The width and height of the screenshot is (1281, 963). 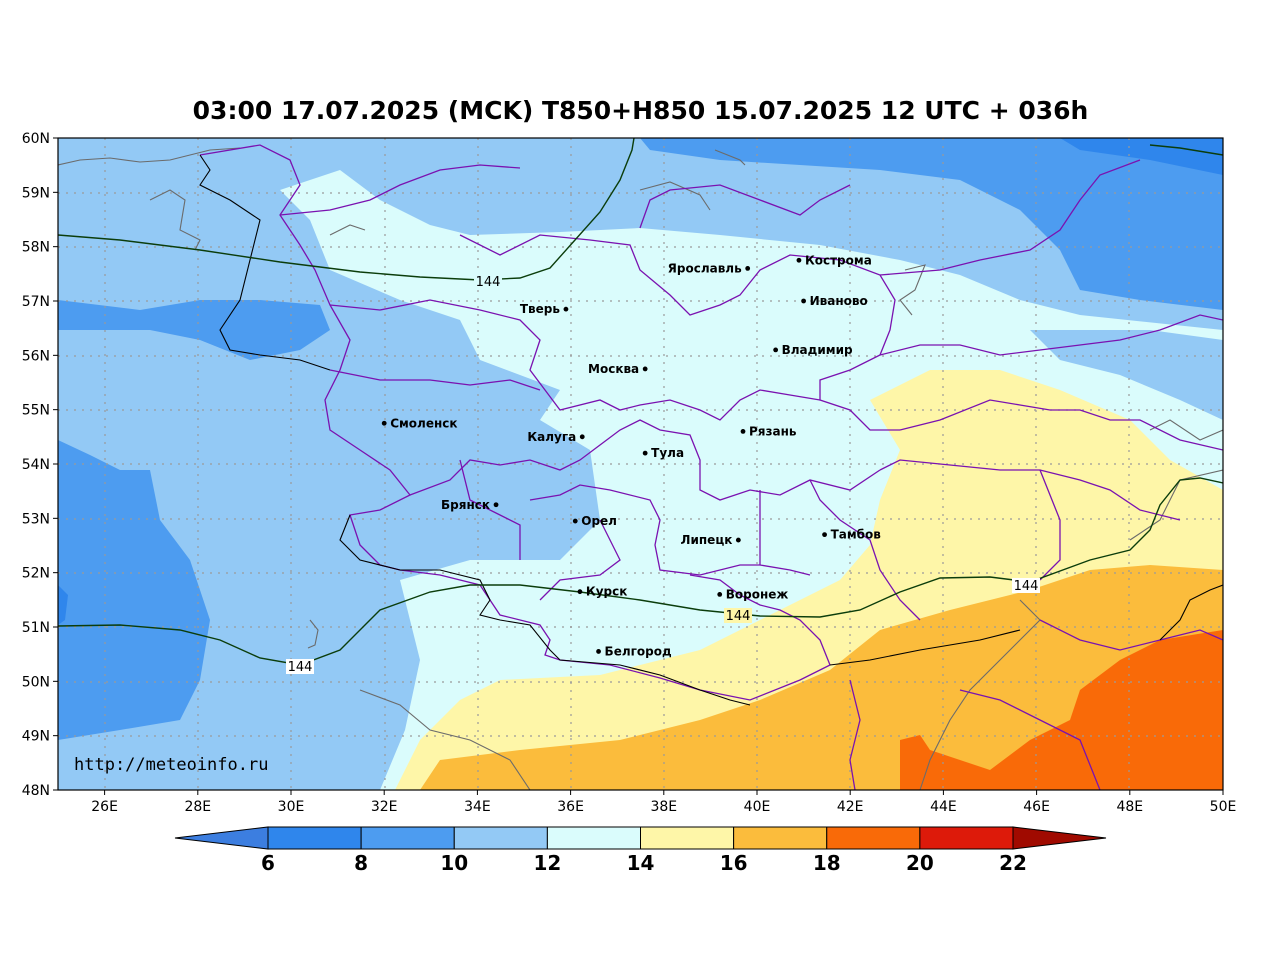 What do you see at coordinates (641, 863) in the screenshot?
I see `colorbar-label: 14` at bounding box center [641, 863].